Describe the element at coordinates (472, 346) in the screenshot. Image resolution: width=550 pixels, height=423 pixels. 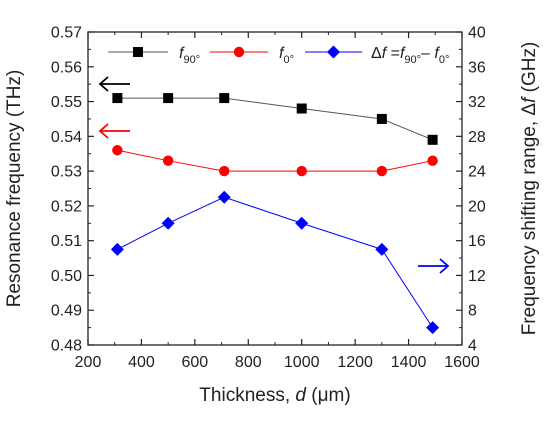
I see `y-right-tick-label: 4` at that location.